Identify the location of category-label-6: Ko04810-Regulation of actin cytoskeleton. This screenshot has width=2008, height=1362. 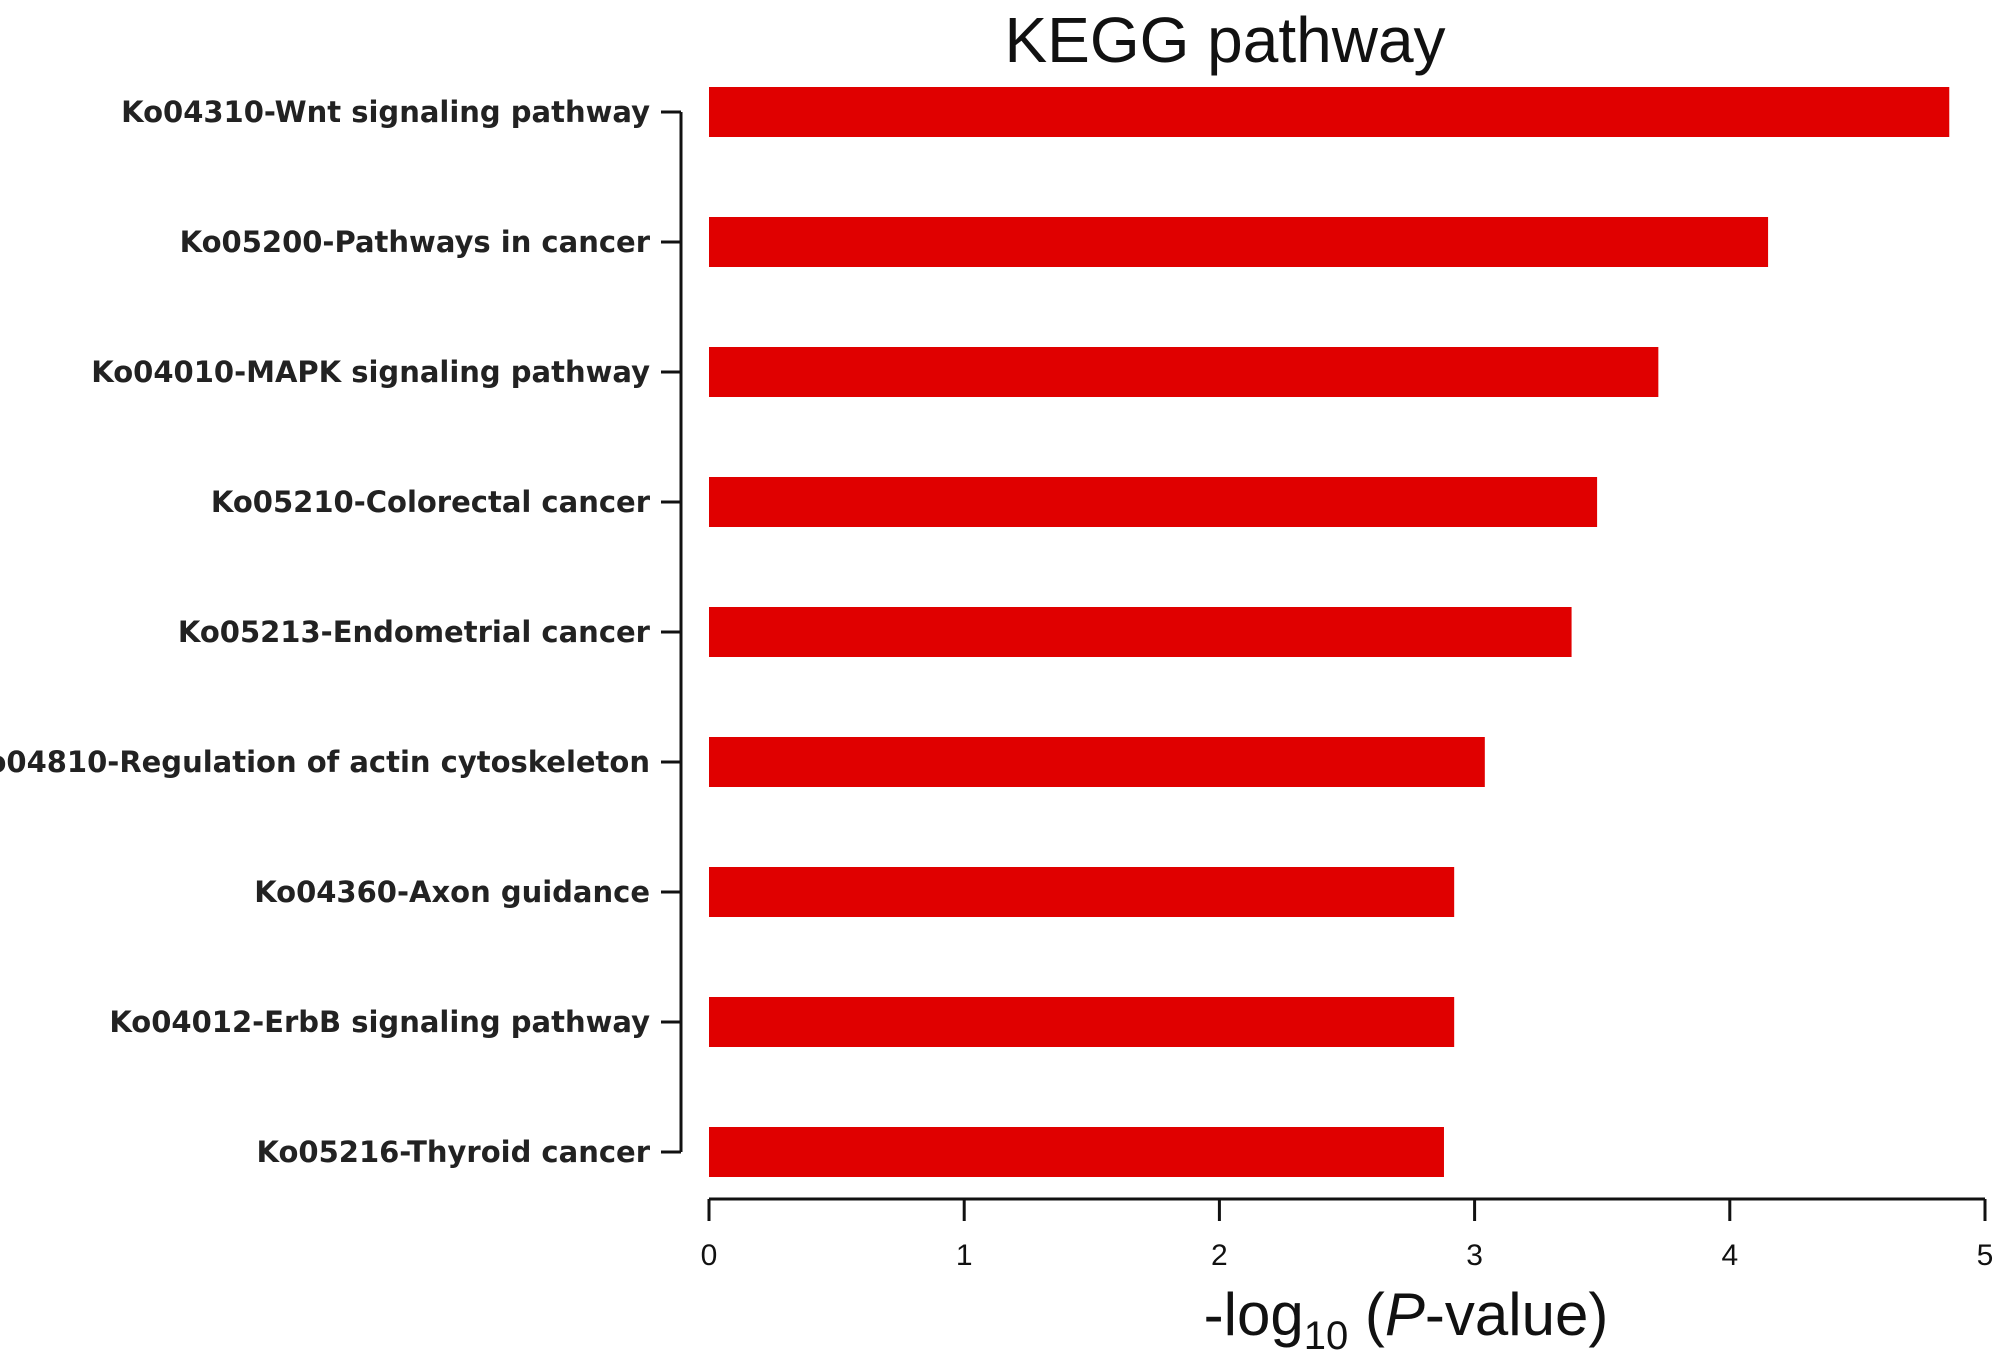
(325, 762).